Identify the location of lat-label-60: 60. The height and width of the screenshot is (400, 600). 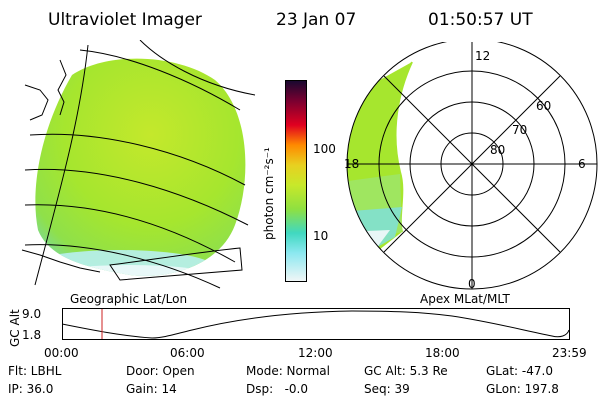
(543, 106).